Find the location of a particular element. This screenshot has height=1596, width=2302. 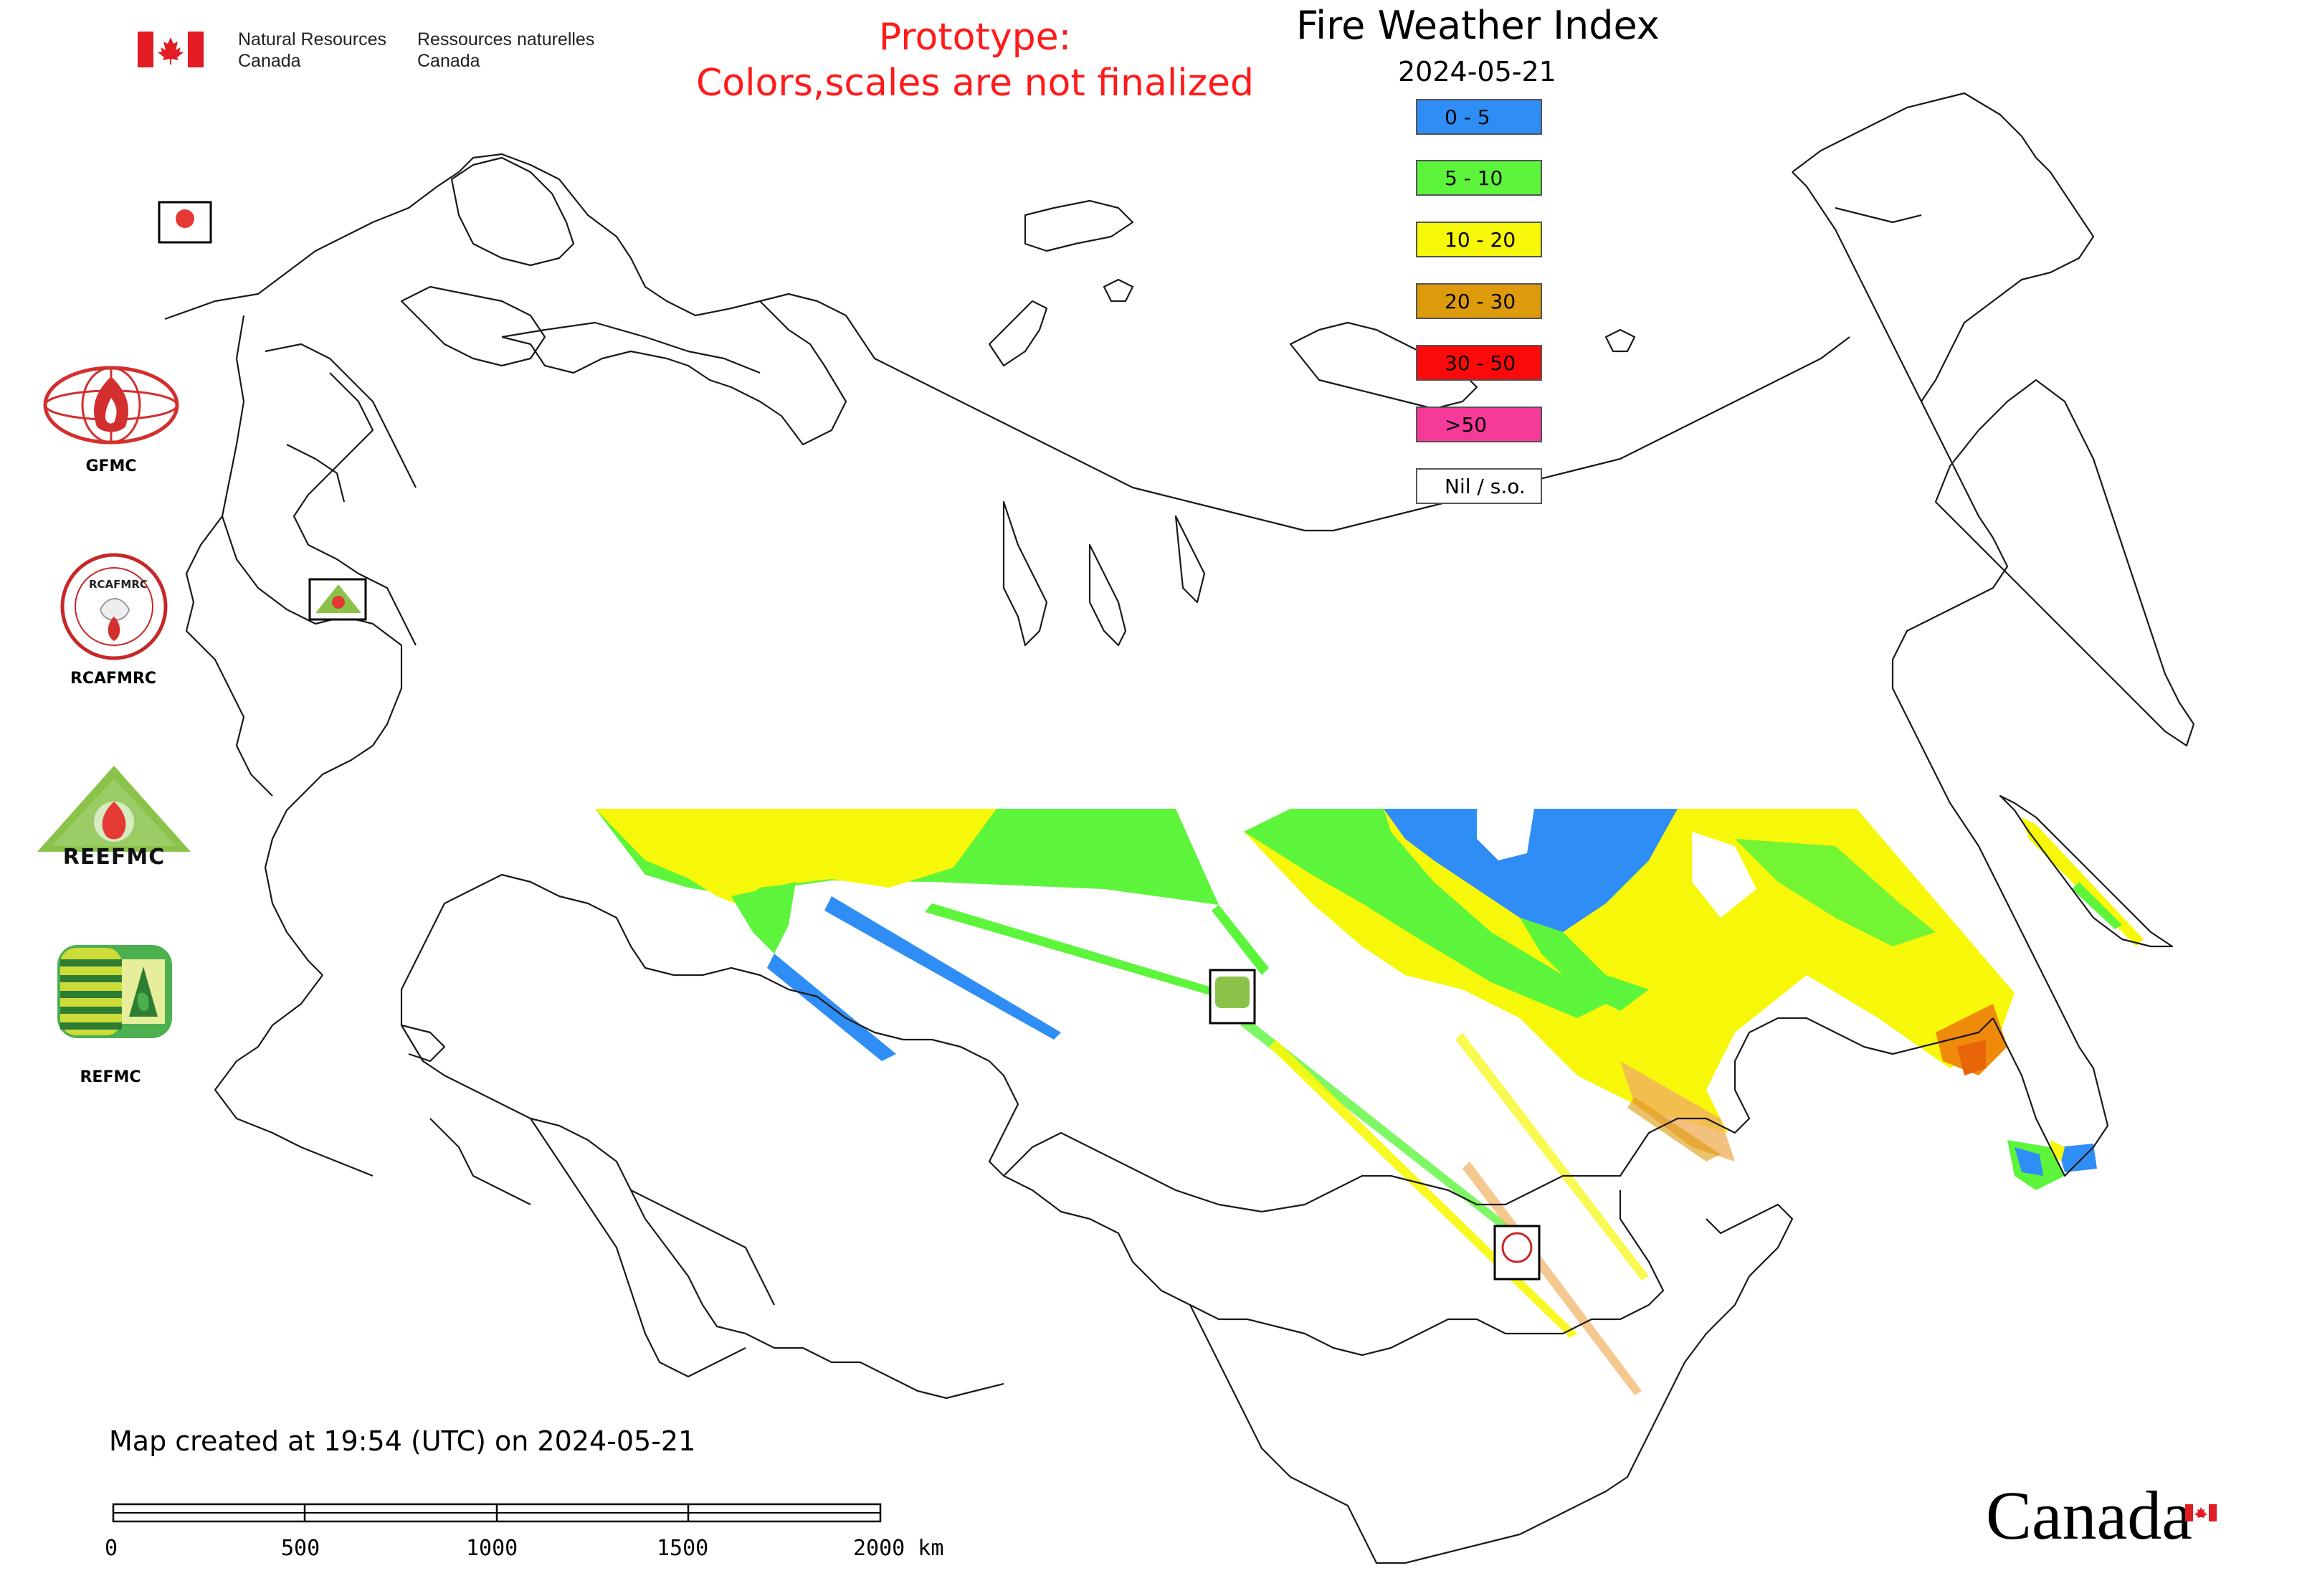

rcafmrc-label: RCAFMRC is located at coordinates (113, 679).